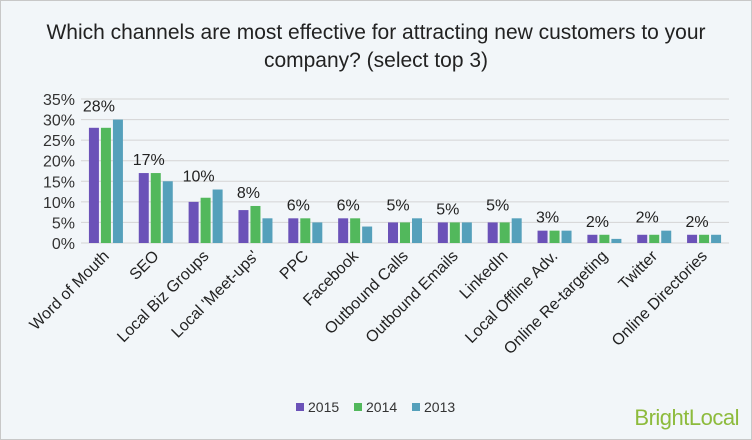  What do you see at coordinates (145, 266) in the screenshot?
I see `x-tick-label: SEO` at bounding box center [145, 266].